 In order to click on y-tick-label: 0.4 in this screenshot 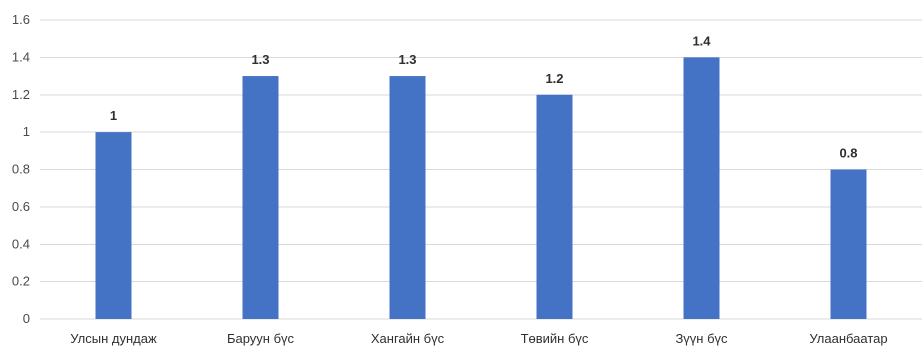, I will do `click(21, 243)`.